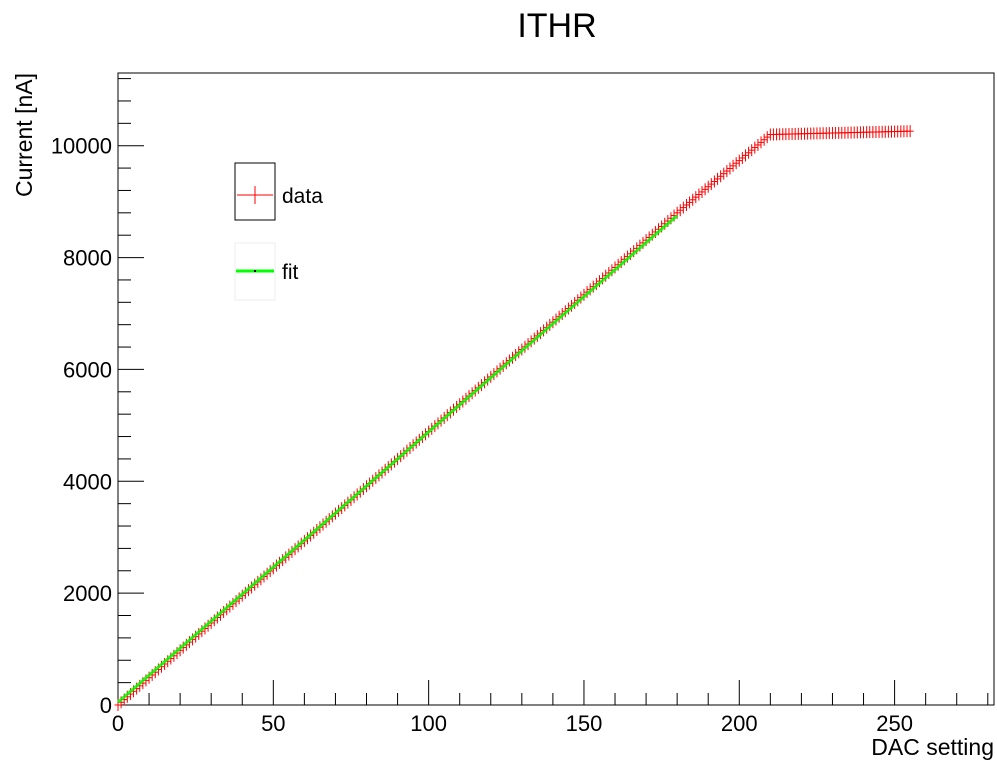 The width and height of the screenshot is (997, 762). I want to click on y-axis-label: Current [nA], so click(24, 135).